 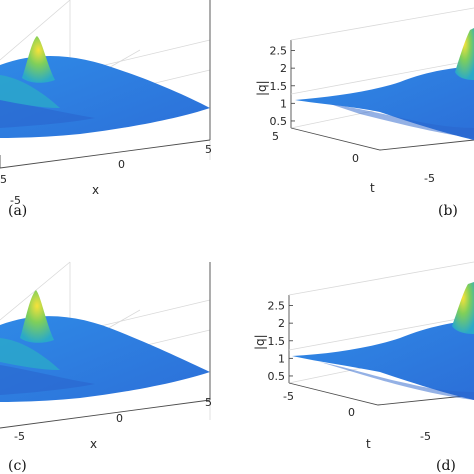 I want to click on xlabel-b: t, so click(x=372, y=188).